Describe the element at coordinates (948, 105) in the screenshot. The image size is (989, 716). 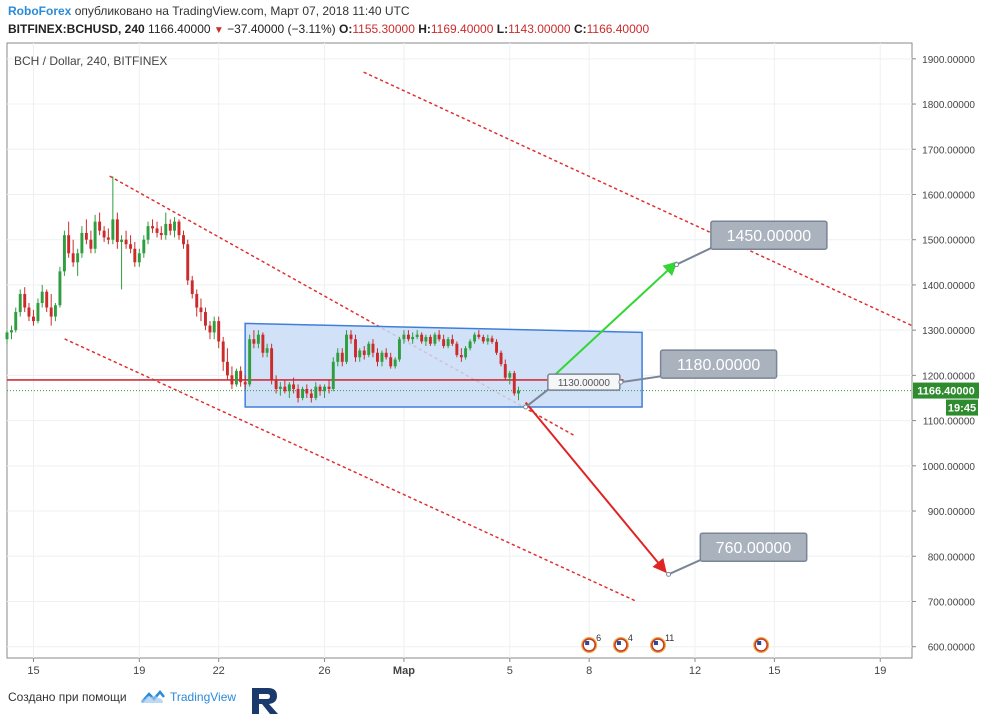
I see `price-tick-label: 1800.00000` at that location.